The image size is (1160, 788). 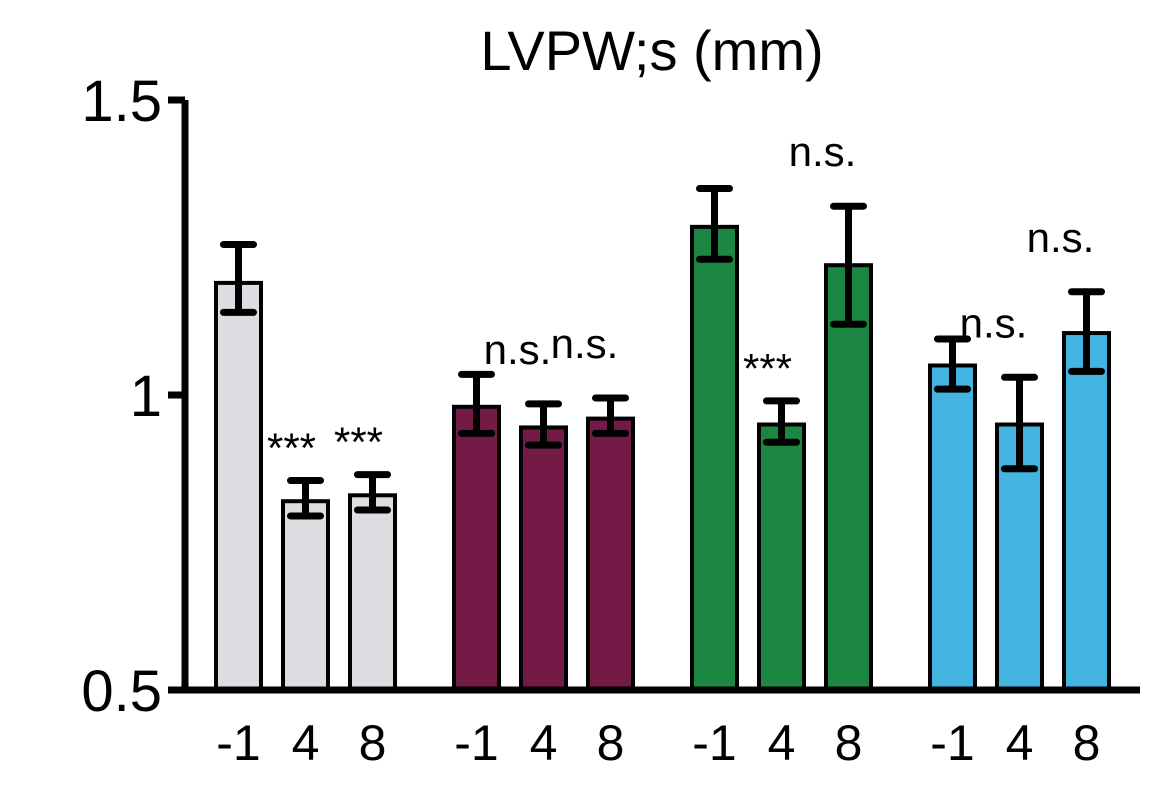 I want to click on y-tick-label: 1, so click(x=146, y=396).